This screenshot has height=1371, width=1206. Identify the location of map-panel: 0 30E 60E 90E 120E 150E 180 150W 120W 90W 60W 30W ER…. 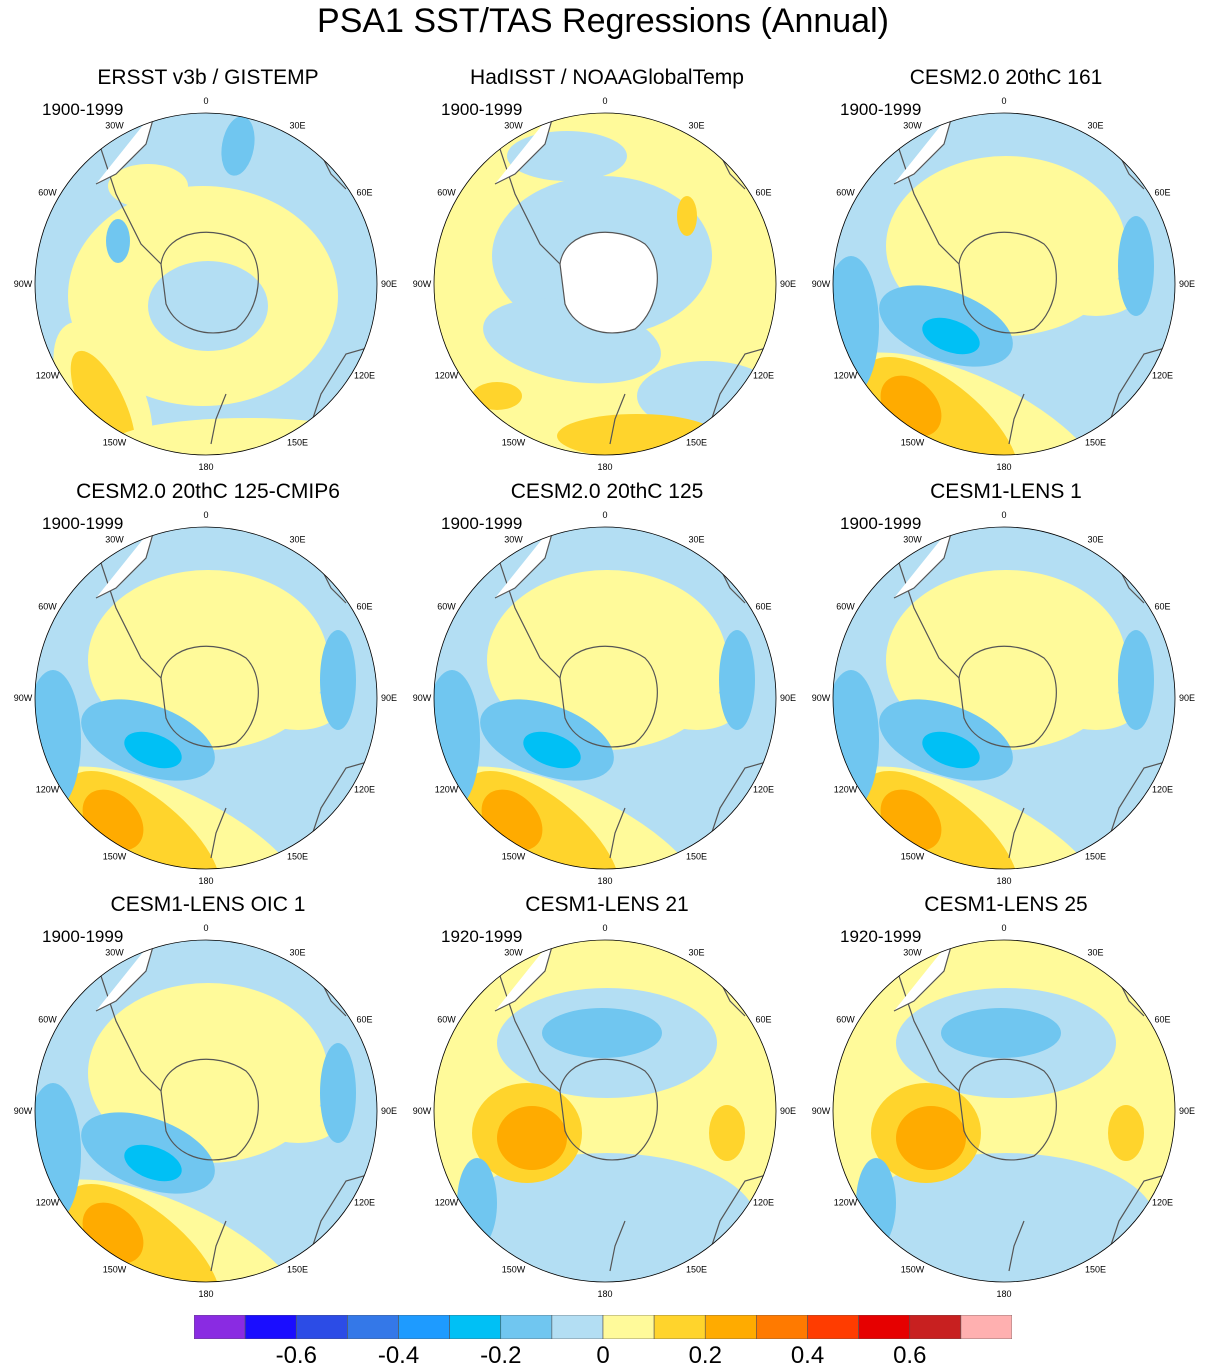
(208, 271).